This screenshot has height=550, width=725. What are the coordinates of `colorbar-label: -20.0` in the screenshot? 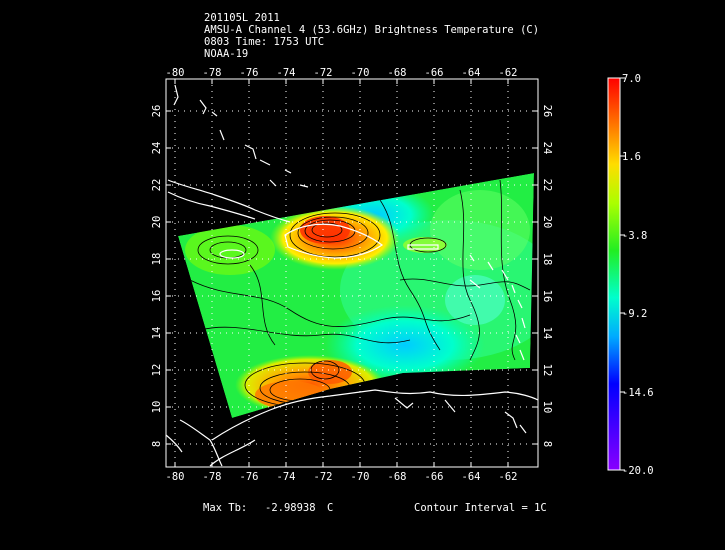 It's located at (638, 471).